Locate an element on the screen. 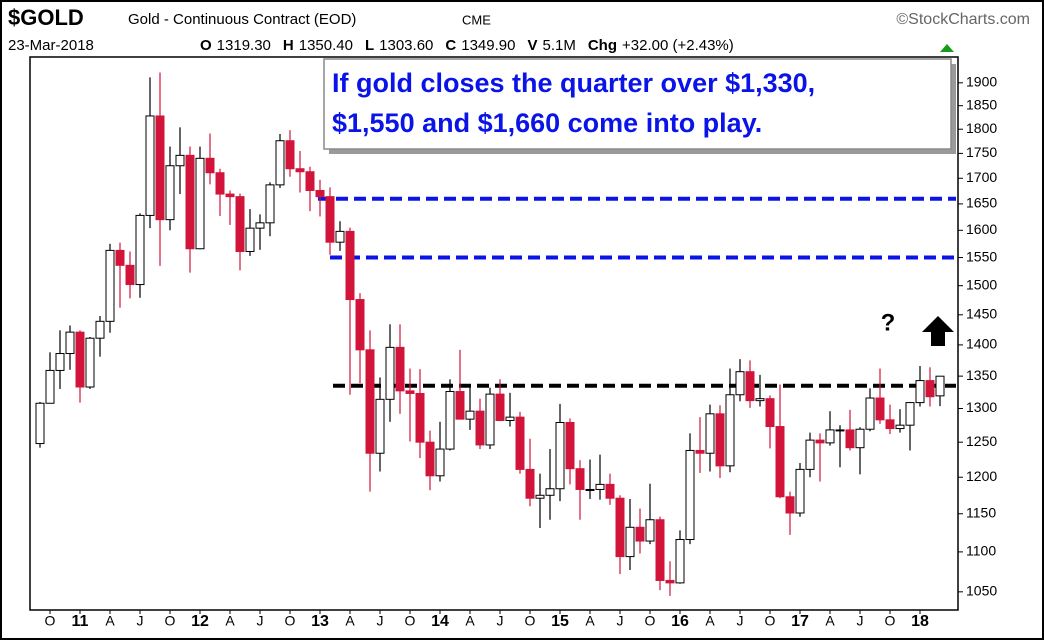 The height and width of the screenshot is (640, 1044). date: 23-Mar-2018 is located at coordinates (51, 45).